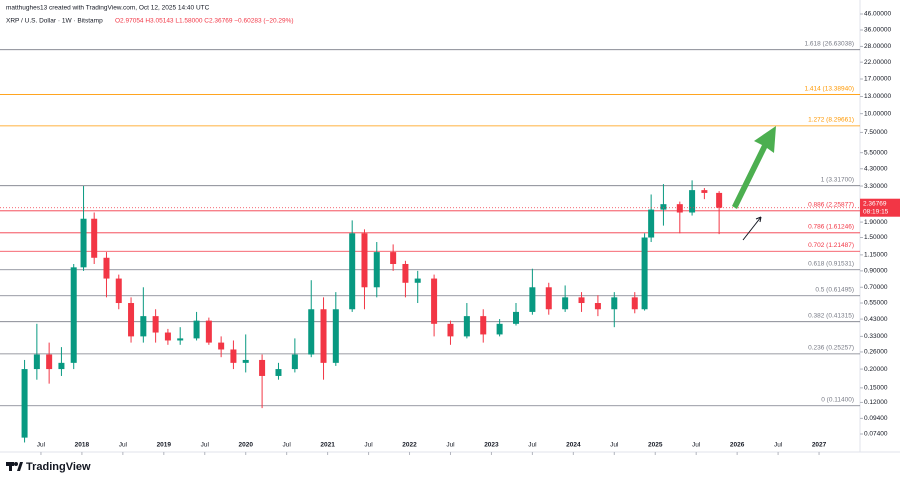 This screenshot has width=900, height=481. What do you see at coordinates (876, 388) in the screenshot?
I see `y-tick-label: 0.15000` at bounding box center [876, 388].